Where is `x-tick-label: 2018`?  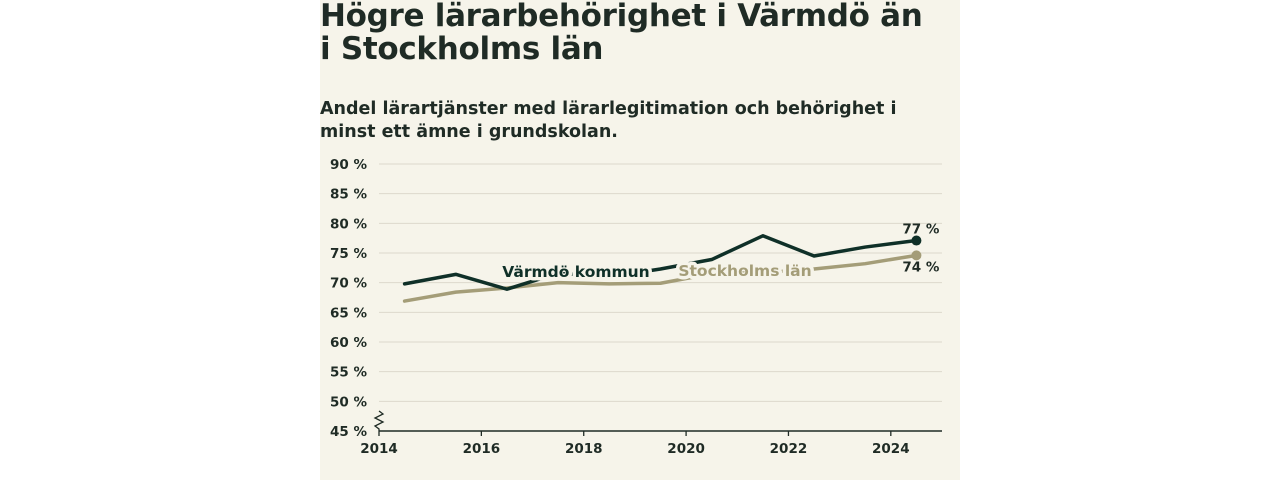 x-tick-label: 2018 is located at coordinates (584, 449).